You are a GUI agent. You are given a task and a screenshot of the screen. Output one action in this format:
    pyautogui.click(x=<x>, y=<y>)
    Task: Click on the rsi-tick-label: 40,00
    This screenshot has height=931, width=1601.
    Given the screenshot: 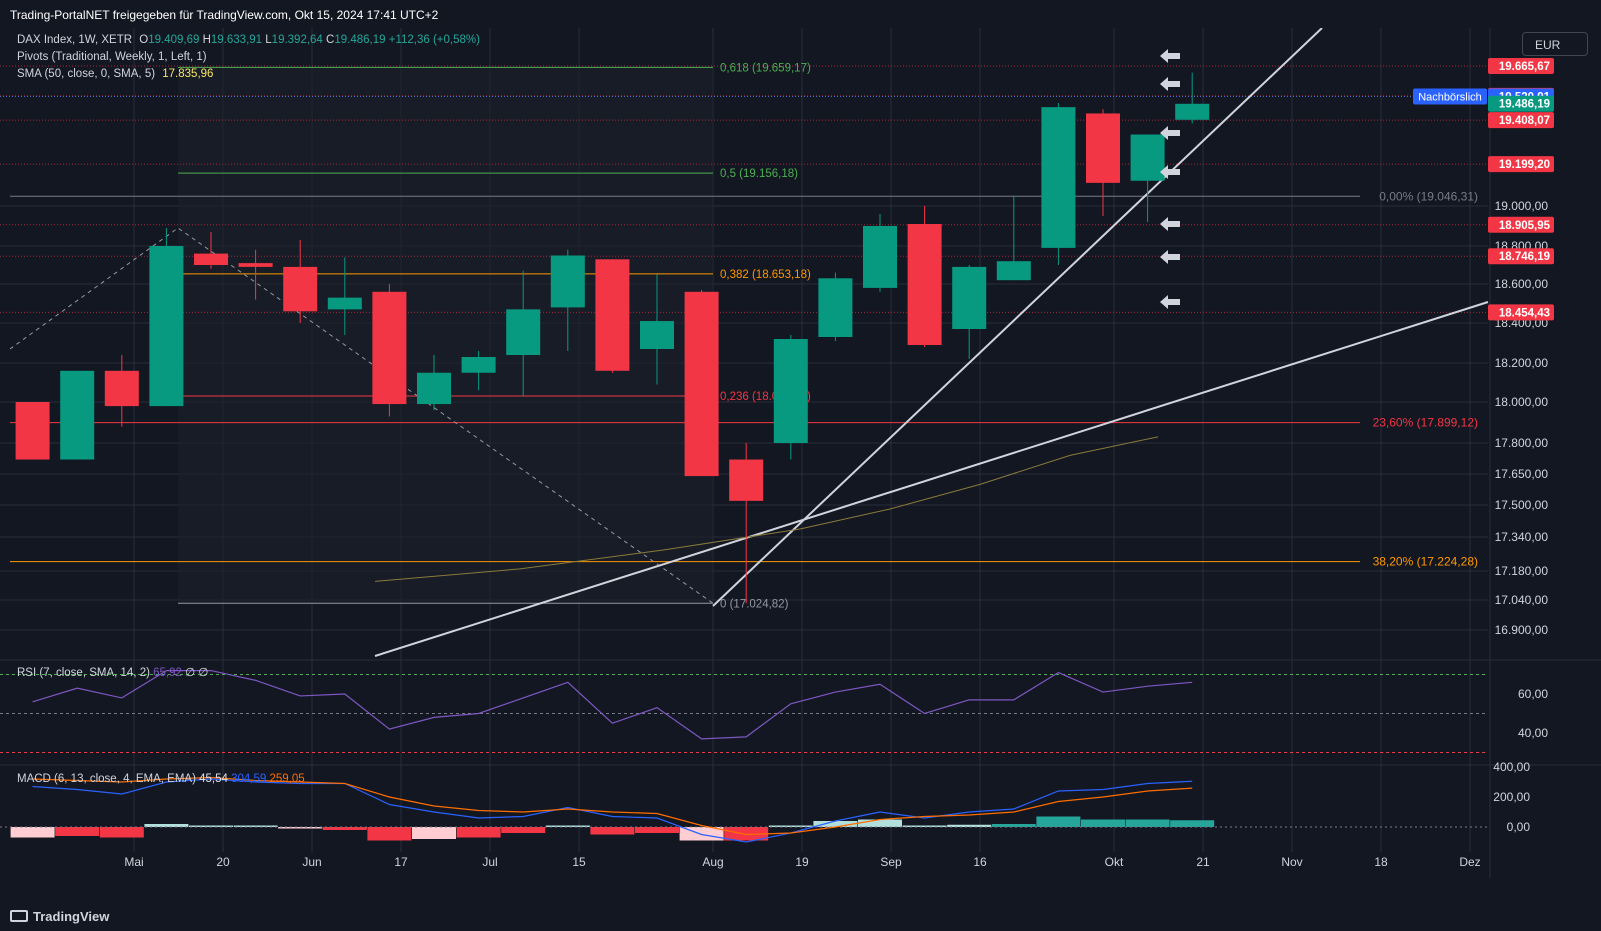 What is the action you would take?
    pyautogui.click(x=1533, y=733)
    